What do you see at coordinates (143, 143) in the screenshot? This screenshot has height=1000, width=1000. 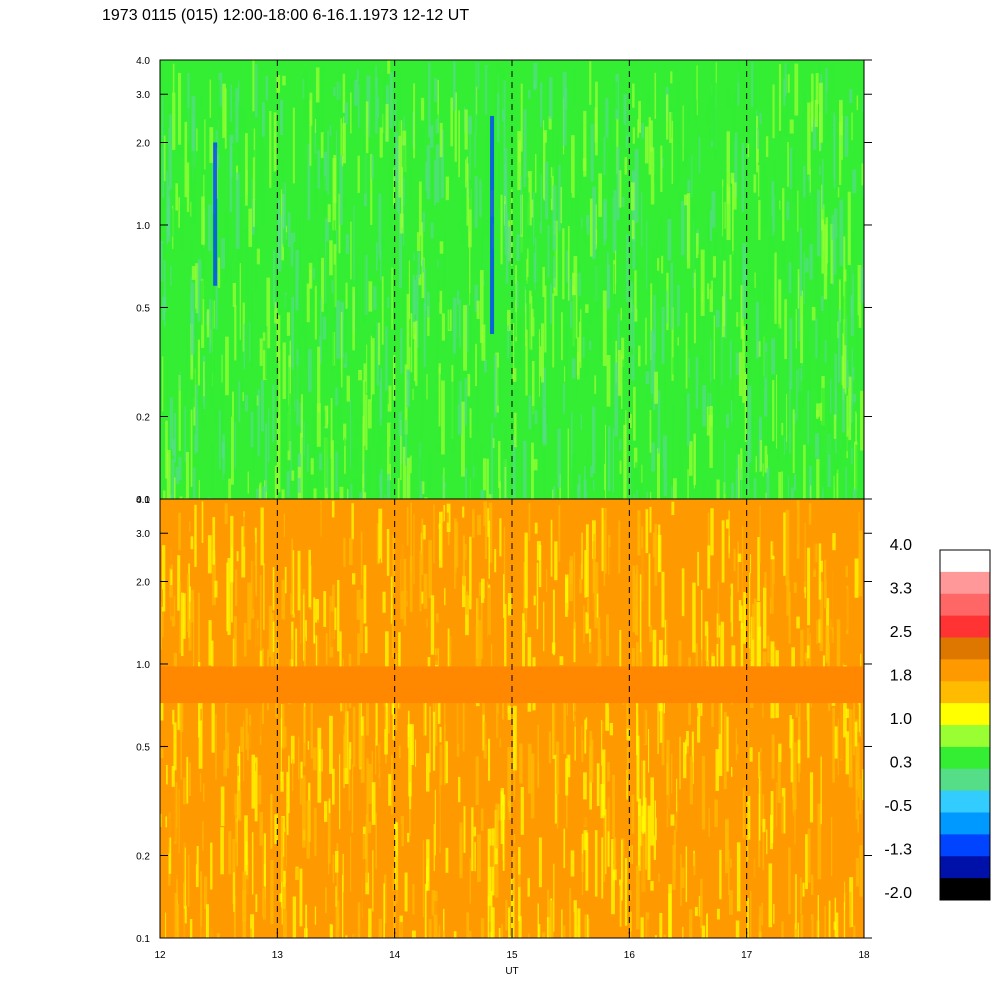 I see `y-tick-label: 2.0` at bounding box center [143, 143].